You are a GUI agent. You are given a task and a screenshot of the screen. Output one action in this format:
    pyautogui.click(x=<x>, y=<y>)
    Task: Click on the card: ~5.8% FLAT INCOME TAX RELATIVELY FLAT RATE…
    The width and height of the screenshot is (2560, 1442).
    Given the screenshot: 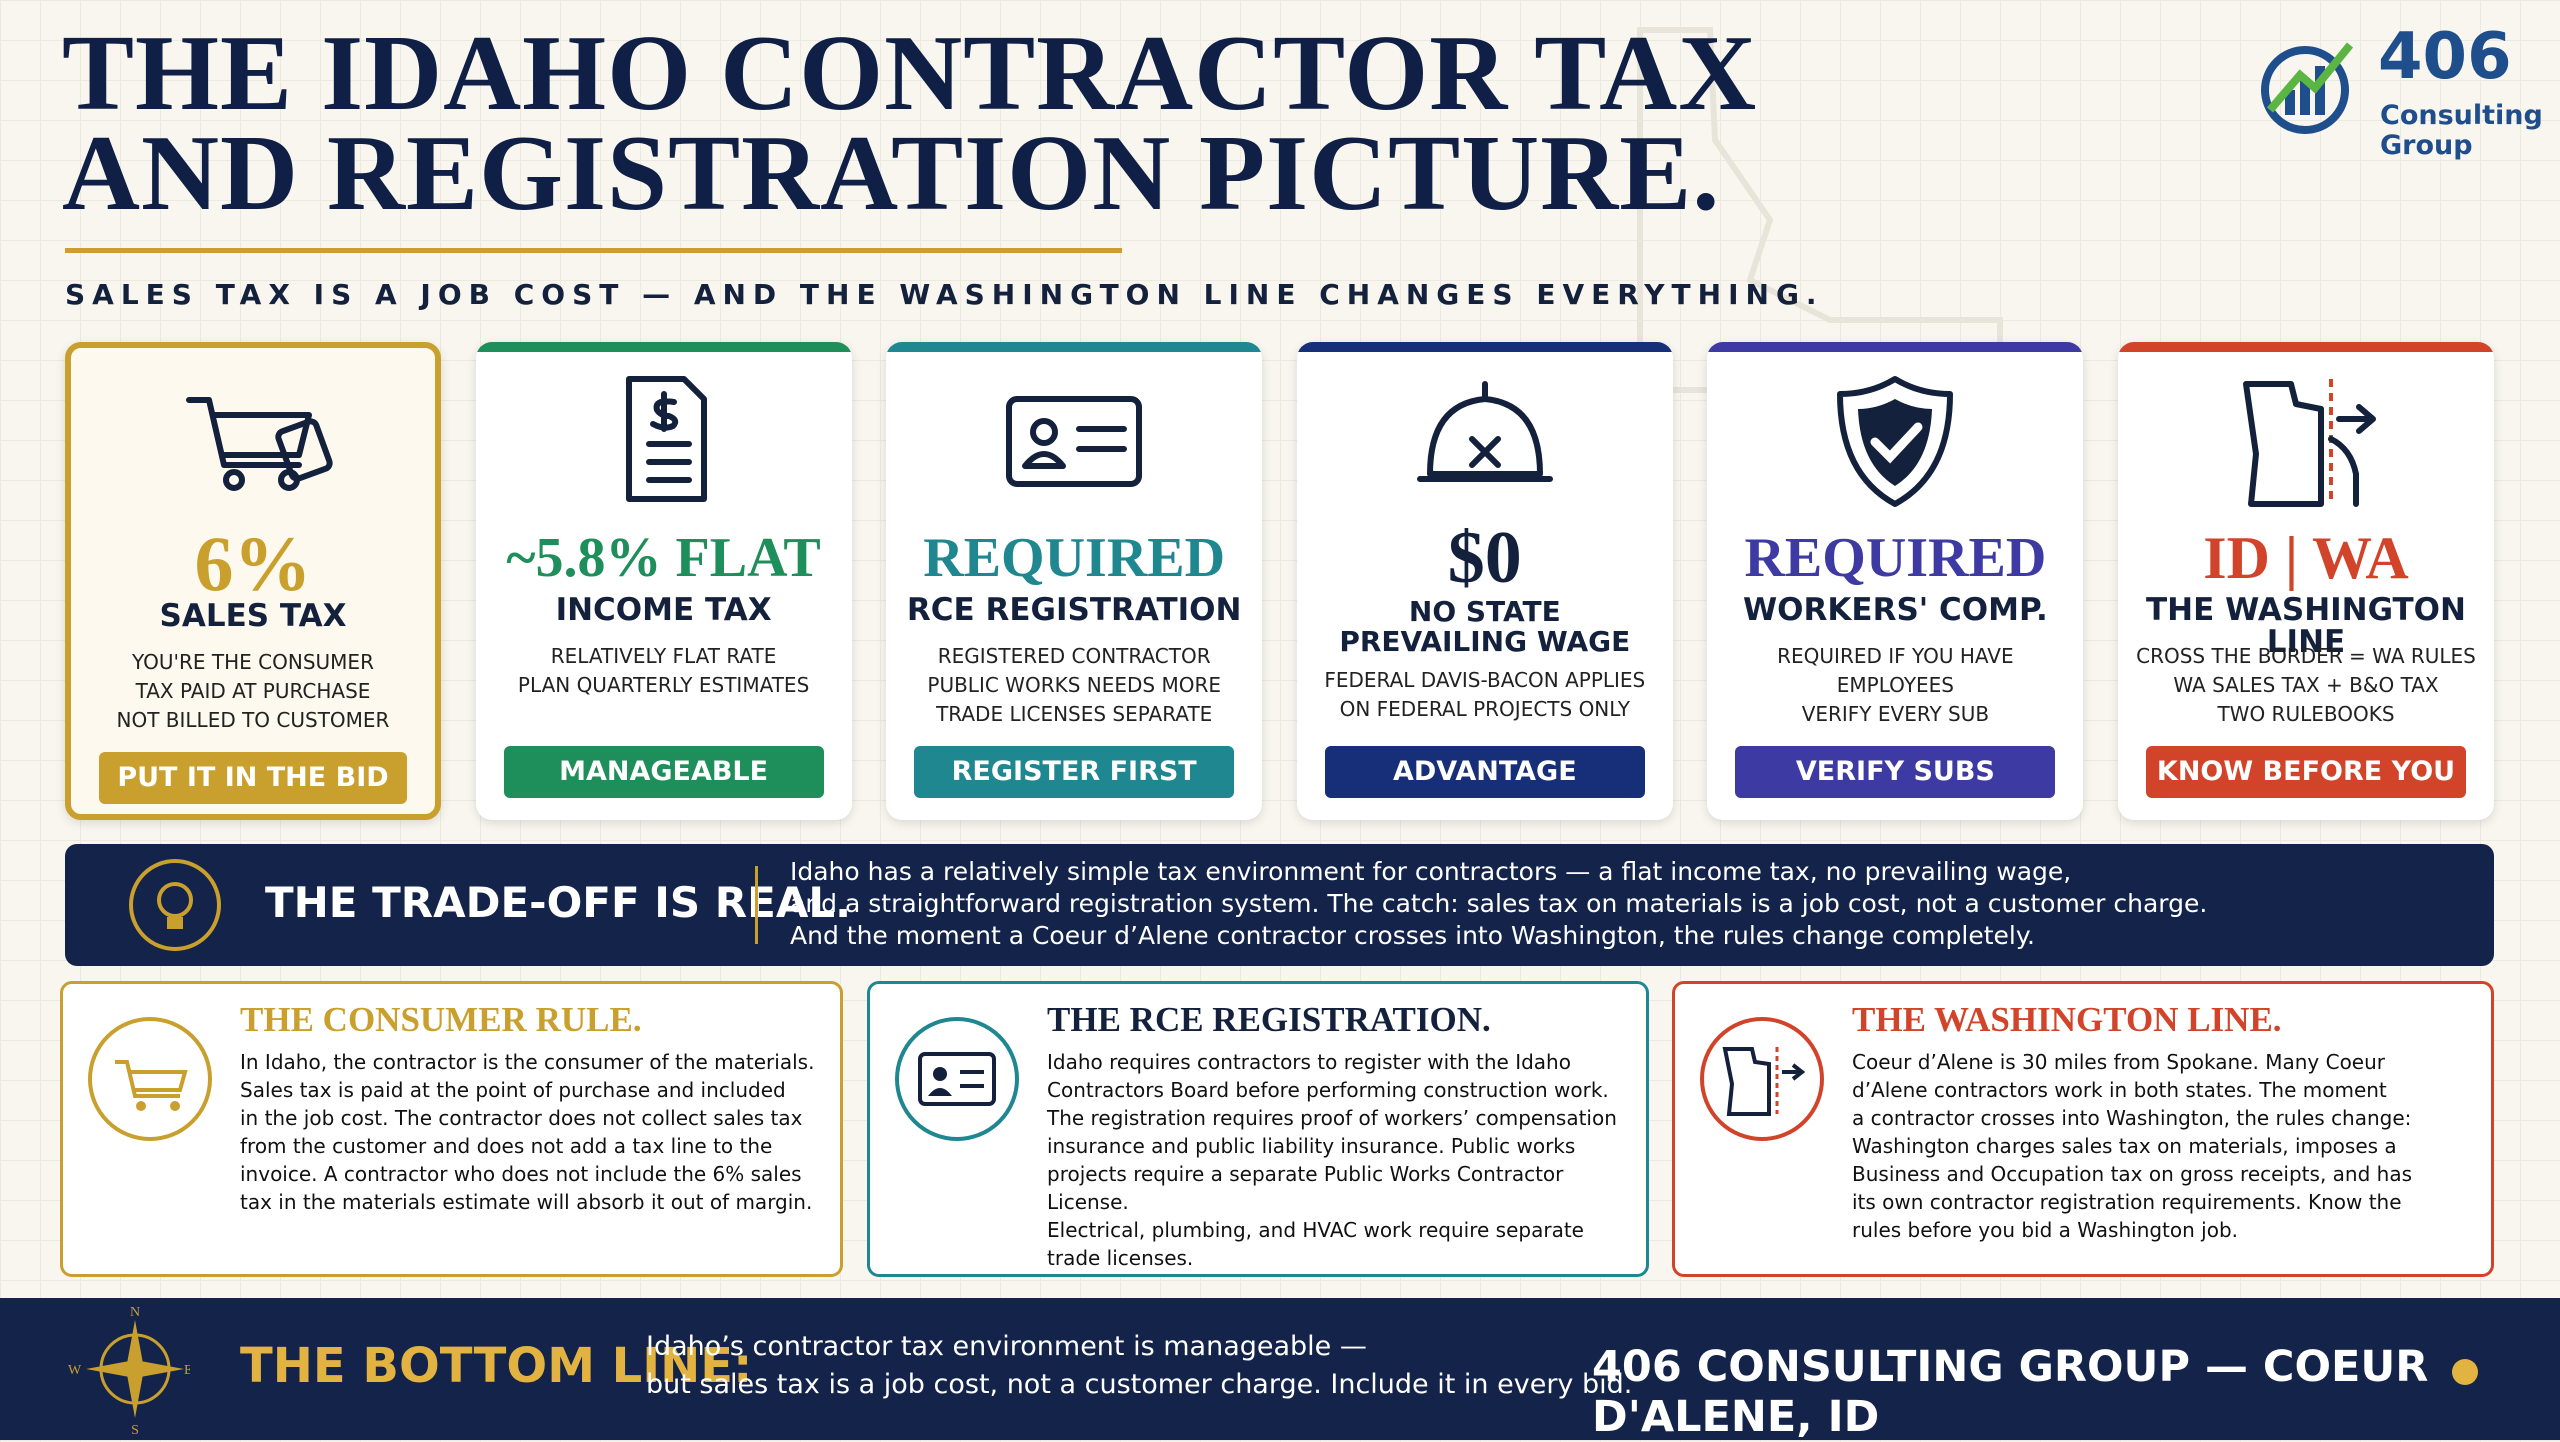 What is the action you would take?
    pyautogui.click(x=663, y=581)
    